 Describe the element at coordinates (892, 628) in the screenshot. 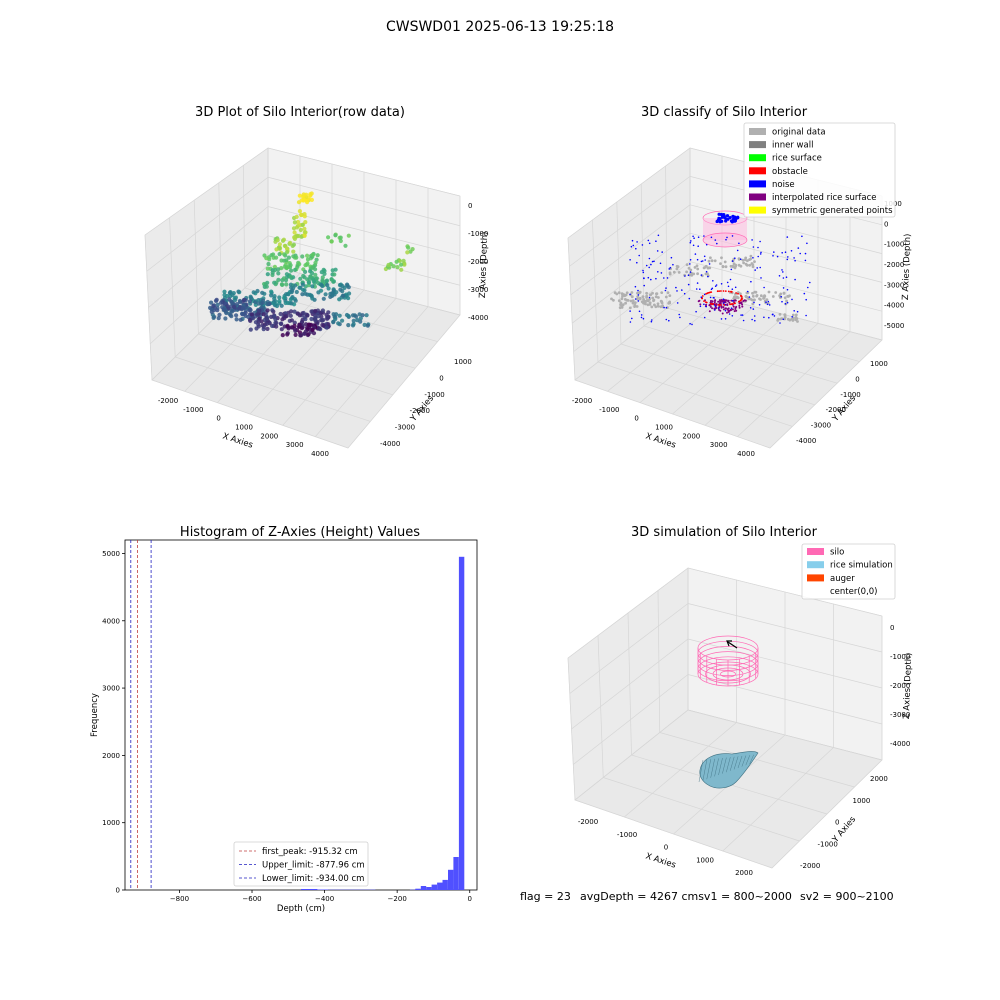

I see `z-tick-label: 0` at that location.